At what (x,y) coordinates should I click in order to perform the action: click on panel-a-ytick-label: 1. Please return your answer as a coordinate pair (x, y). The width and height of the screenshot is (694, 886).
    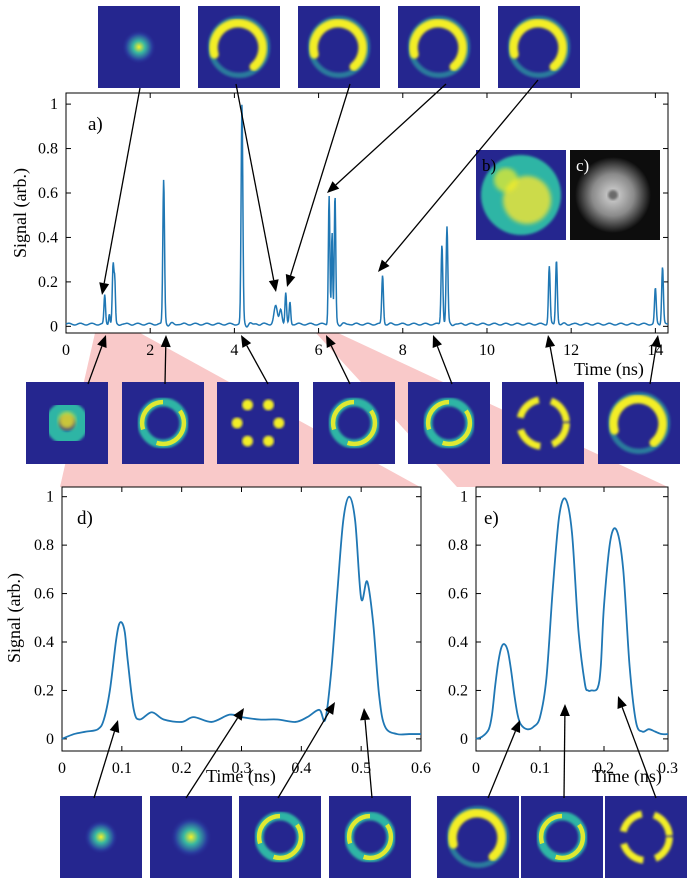
    Looking at the image, I should click on (54, 104).